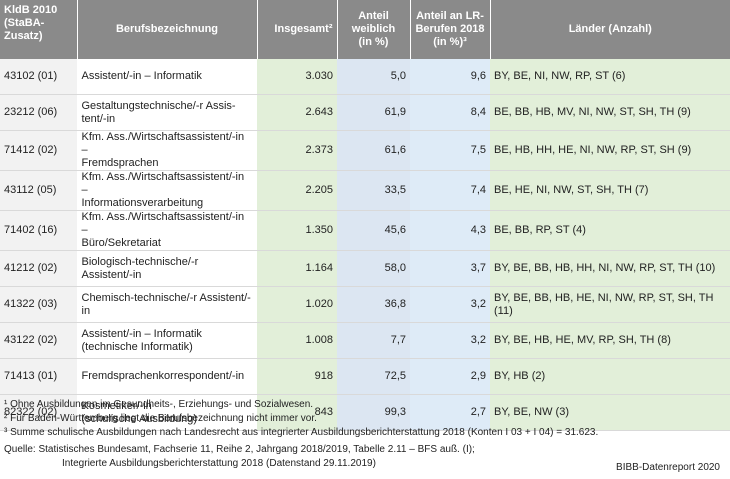 Image resolution: width=730 pixels, height=479 pixels. What do you see at coordinates (450, 112) in the screenshot?
I see `cell-lr-share: 8,4` at bounding box center [450, 112].